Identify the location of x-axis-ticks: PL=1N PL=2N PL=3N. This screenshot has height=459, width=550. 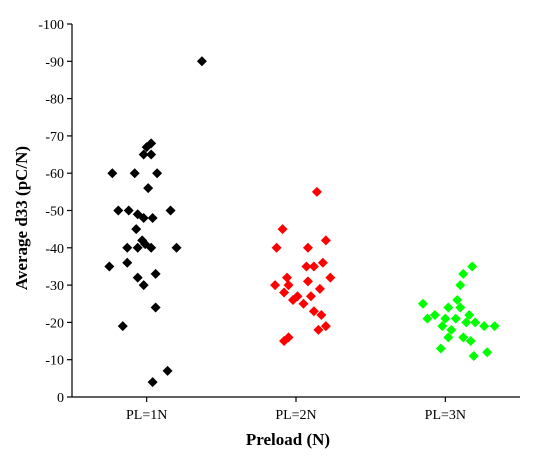
(296, 410).